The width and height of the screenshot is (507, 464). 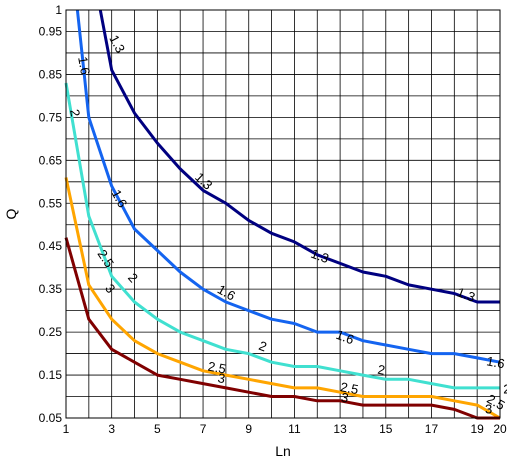 I want to click on y-tick-label: 1, so click(x=58, y=10).